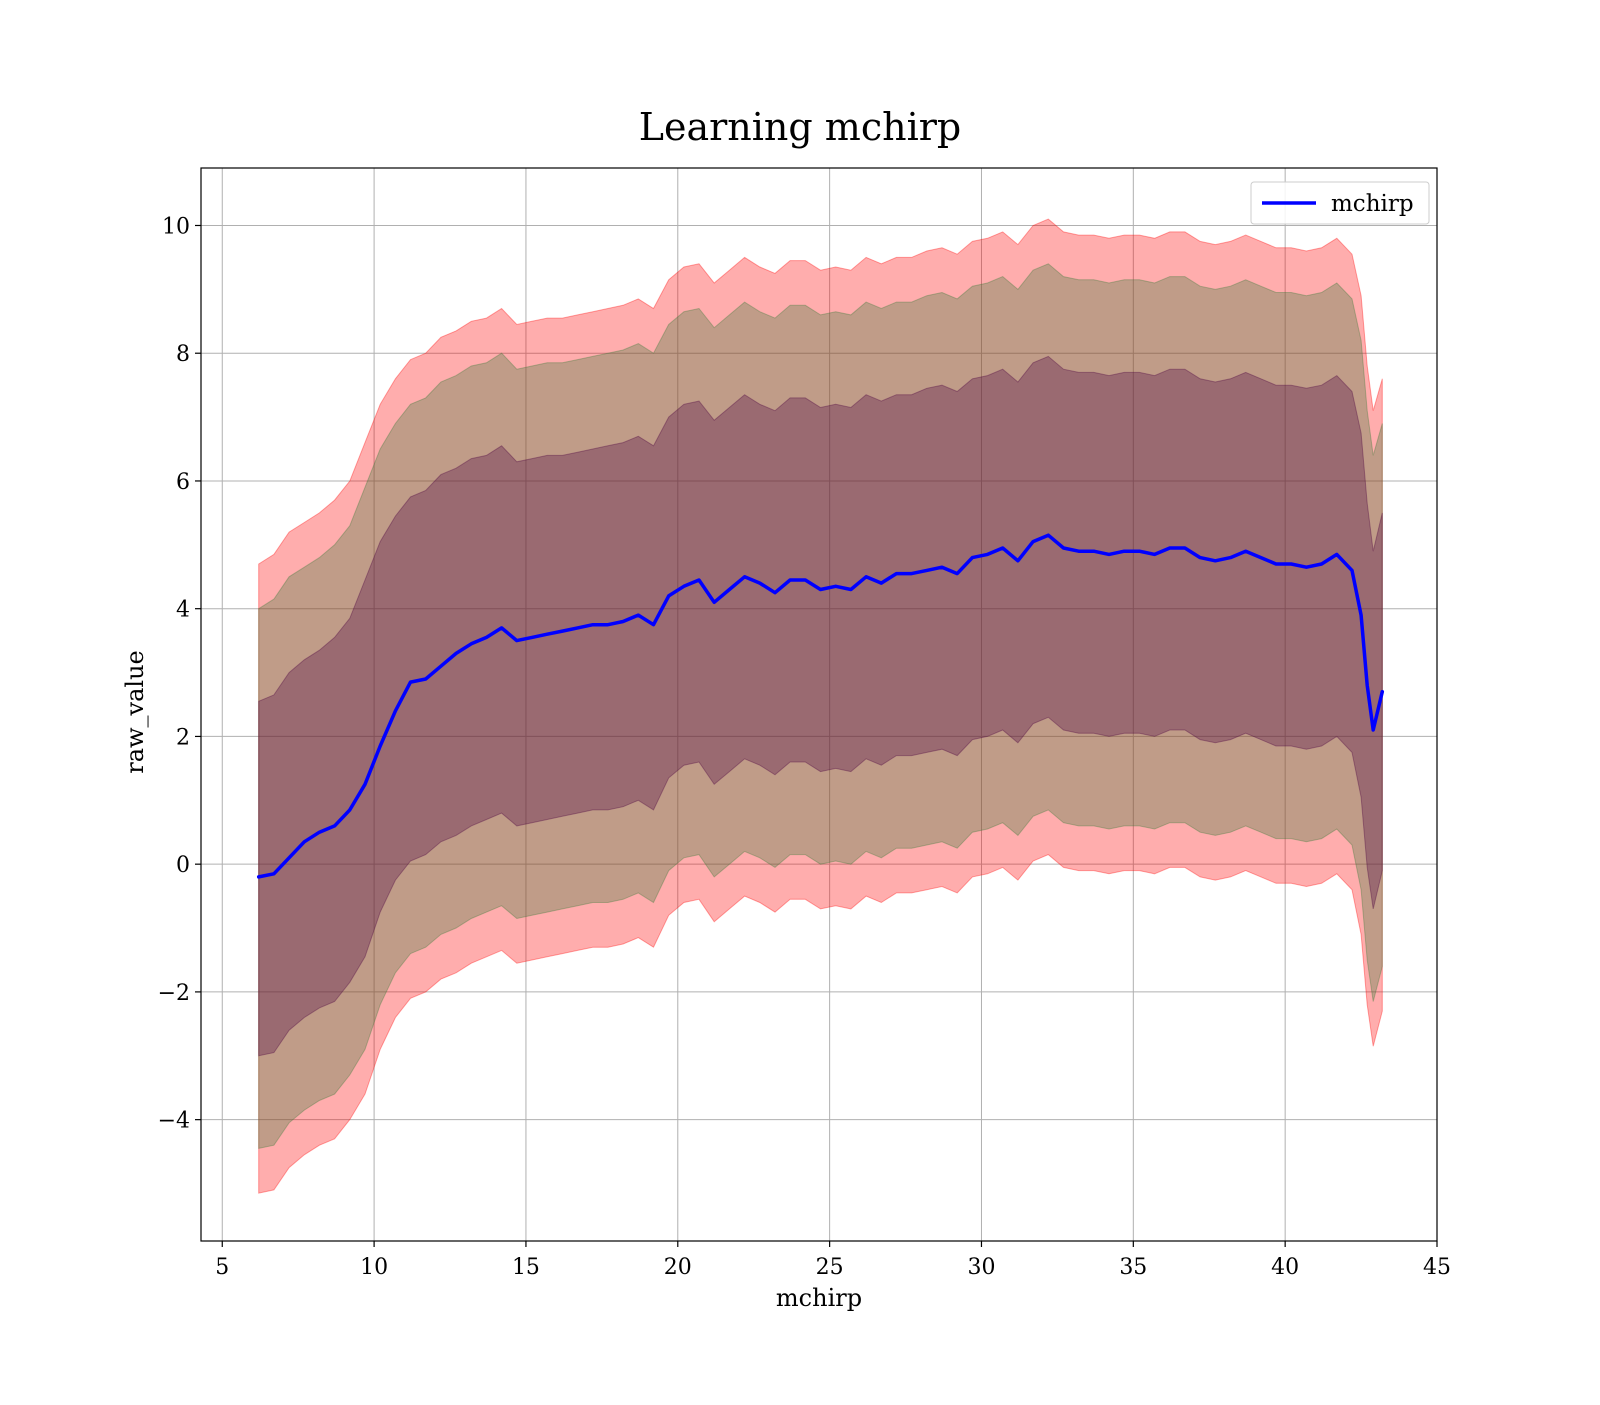 This screenshot has height=1405, width=1600. Describe the element at coordinates (183, 482) in the screenshot. I see `y-tick-label: 6` at that location.